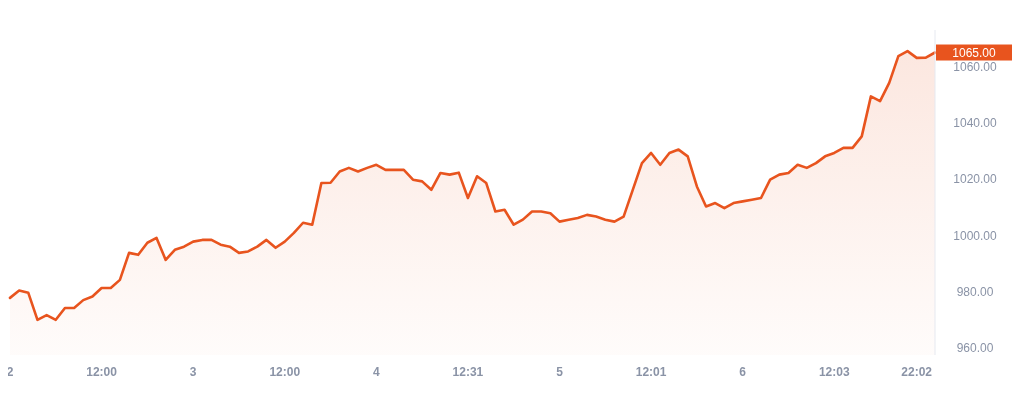 Image resolution: width=1024 pixels, height=419 pixels. Describe the element at coordinates (193, 372) in the screenshot. I see `x-tick-label: 3` at that location.